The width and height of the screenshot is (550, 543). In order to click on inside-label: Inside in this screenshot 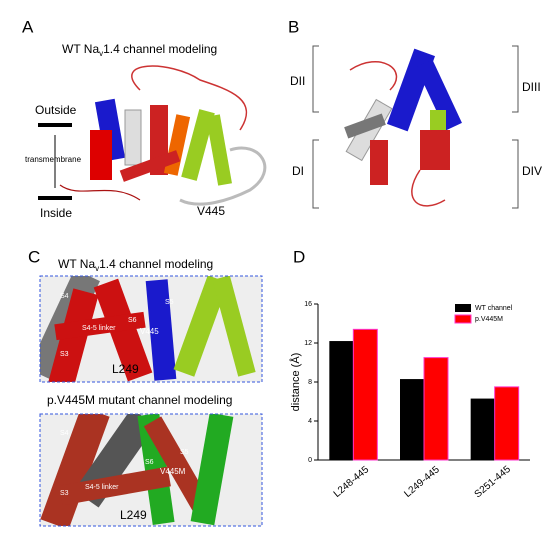, I will do `click(56, 213)`.